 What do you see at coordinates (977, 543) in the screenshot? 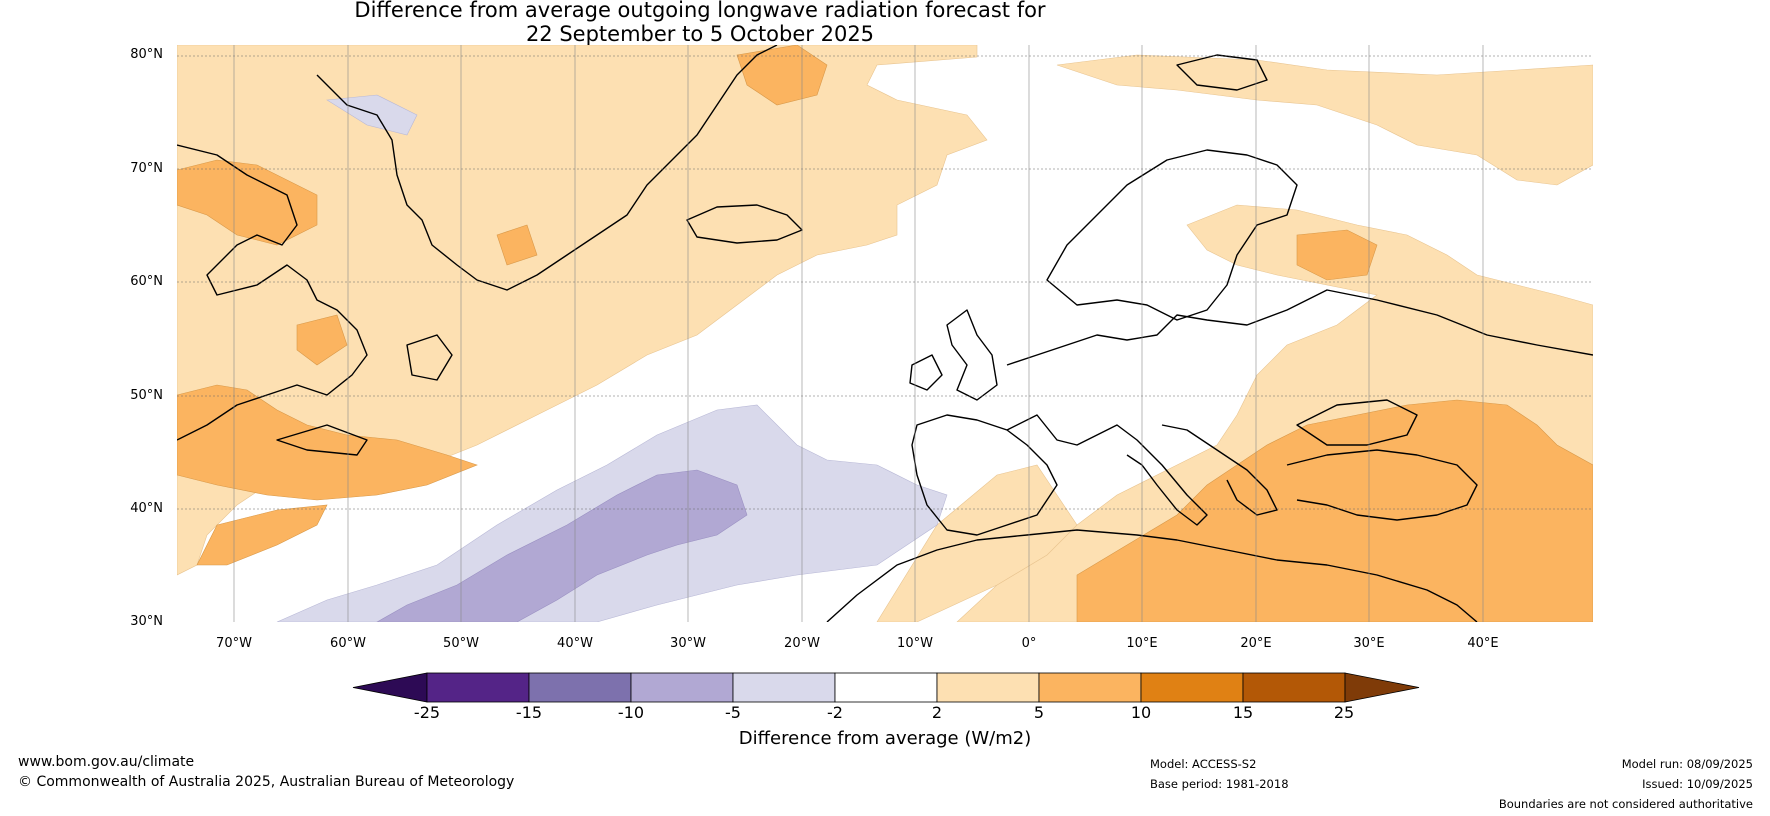
I see `anomaly-region-iberia` at bounding box center [977, 543].